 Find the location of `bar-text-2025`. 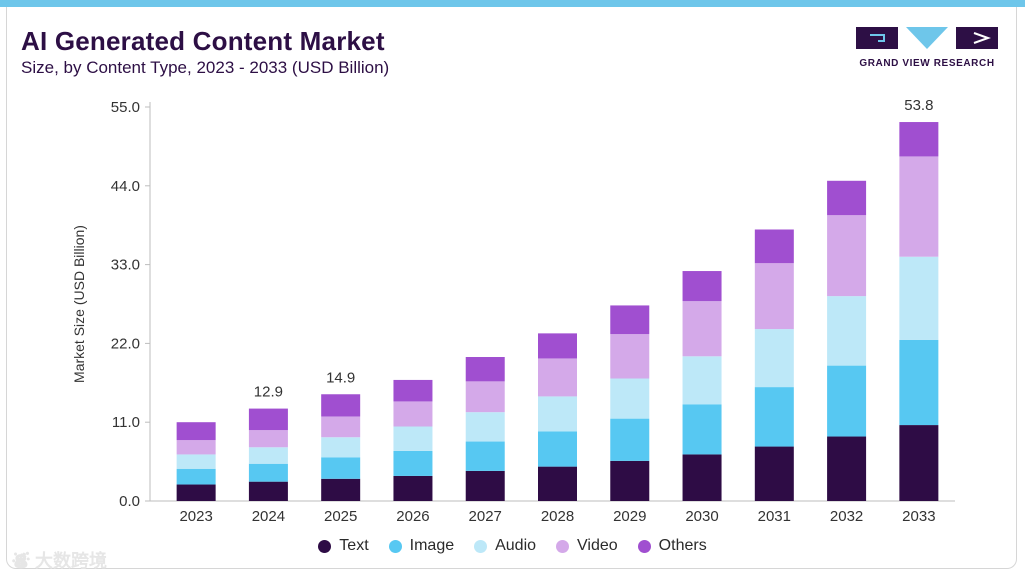

bar-text-2025 is located at coordinates (341, 489).